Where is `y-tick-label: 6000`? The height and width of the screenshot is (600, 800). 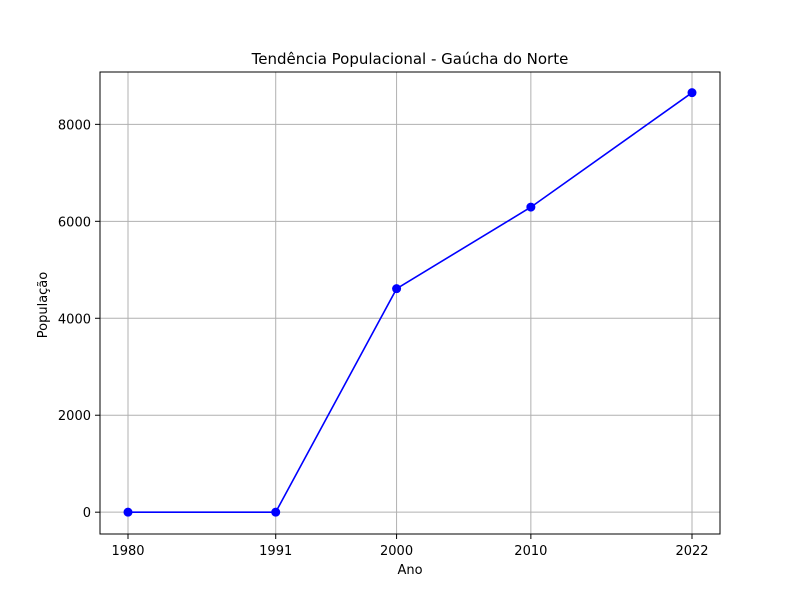
y-tick-label: 6000 is located at coordinates (74, 222).